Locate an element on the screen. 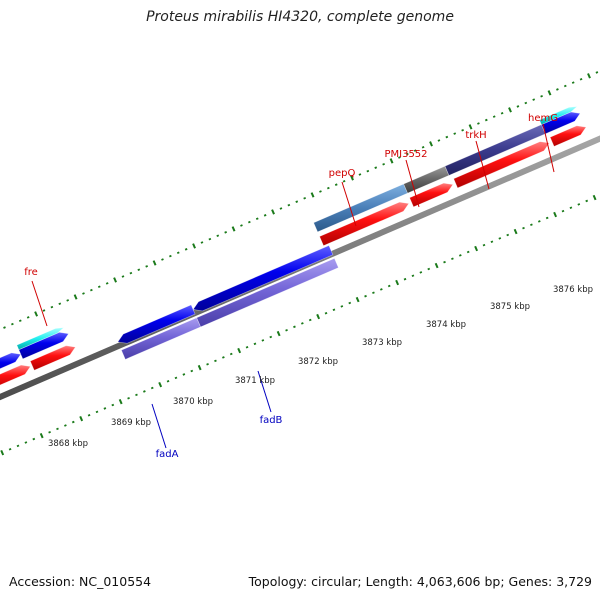  gene-hemG-leader is located at coordinates (548, 148).